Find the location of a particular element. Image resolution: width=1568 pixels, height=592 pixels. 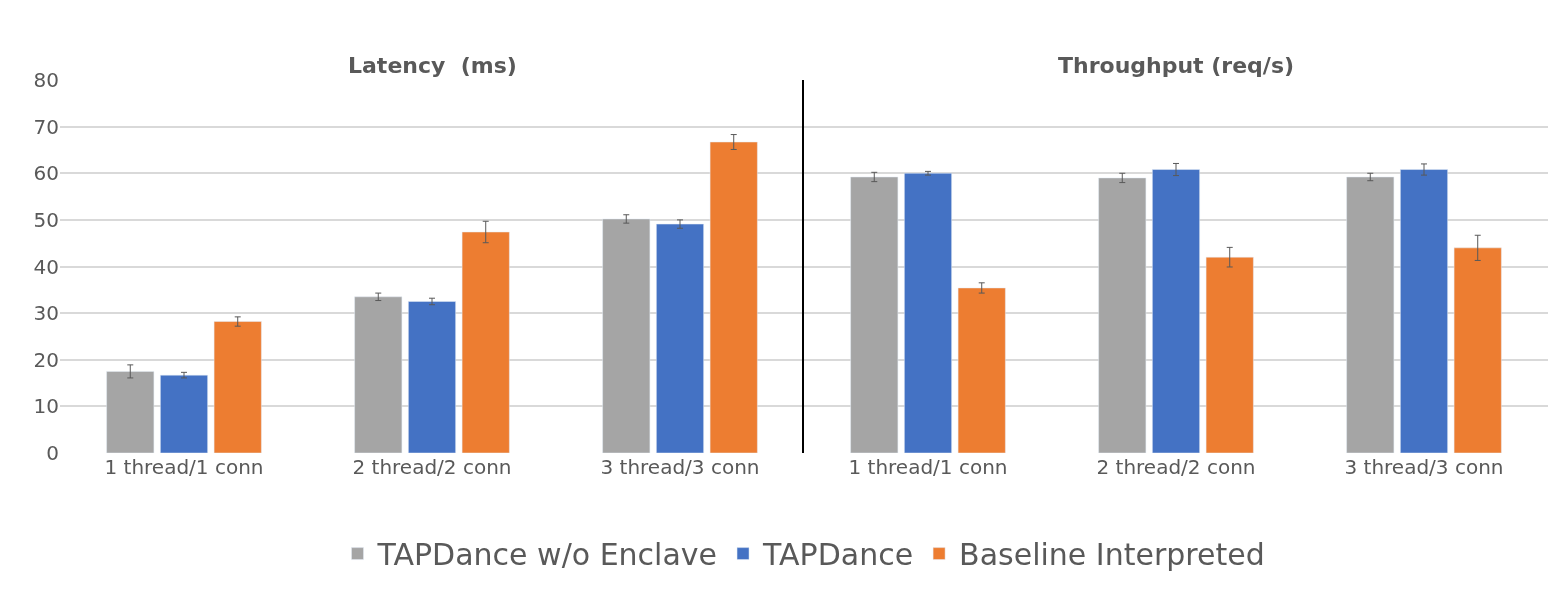

y-tick-label: 70 is located at coordinates (46, 126).